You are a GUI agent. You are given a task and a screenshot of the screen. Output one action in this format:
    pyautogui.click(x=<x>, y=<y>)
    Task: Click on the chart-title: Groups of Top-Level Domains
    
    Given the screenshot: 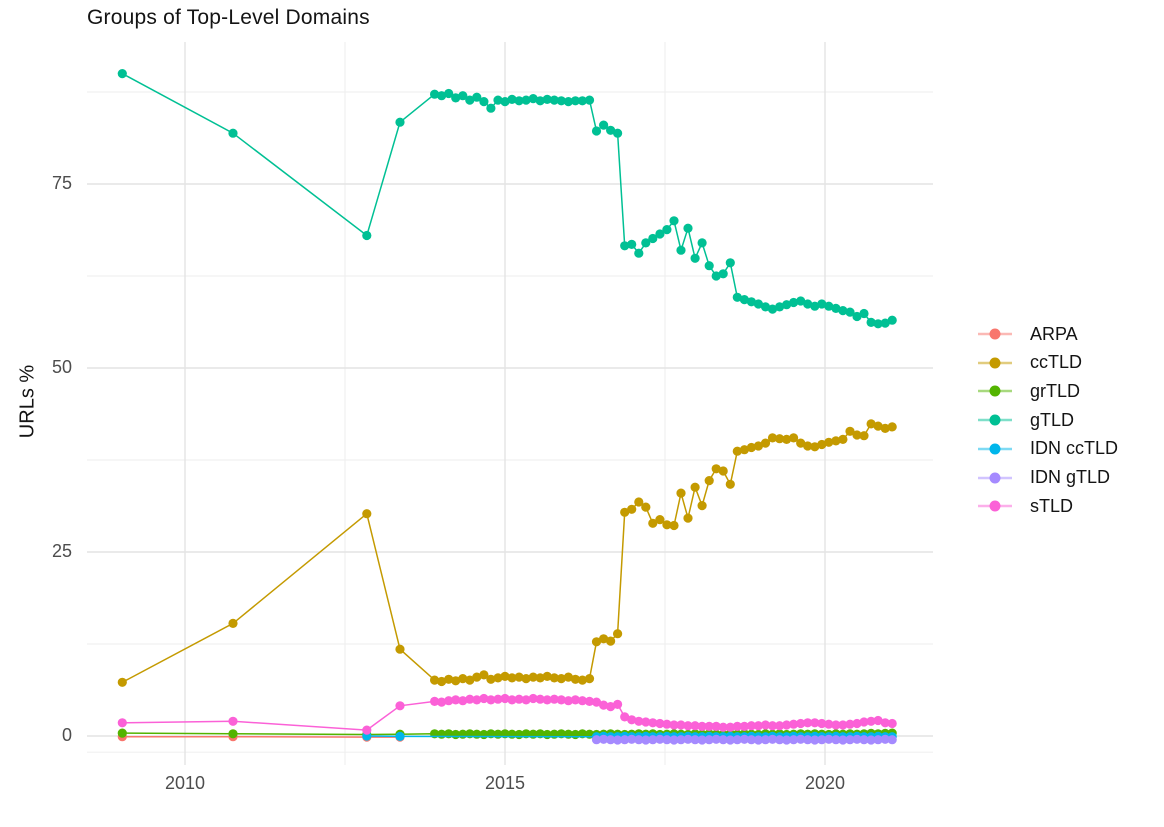 What is the action you would take?
    pyautogui.click(x=228, y=17)
    